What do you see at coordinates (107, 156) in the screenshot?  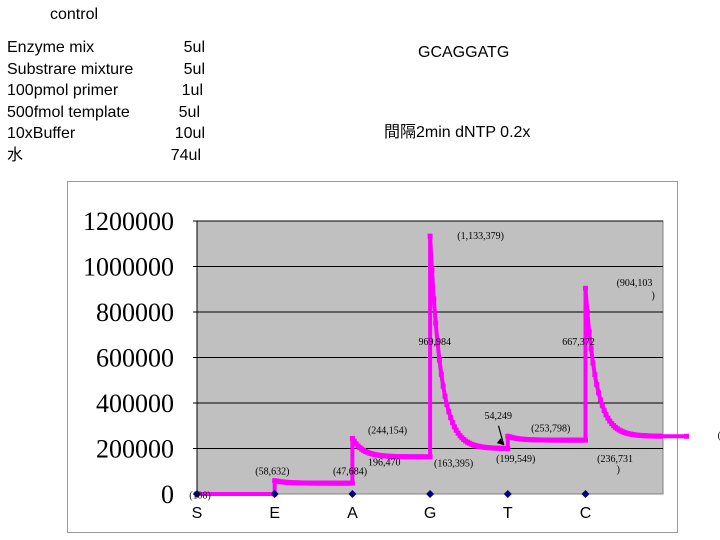 I see `reagent-row: 水 74ul` at bounding box center [107, 156].